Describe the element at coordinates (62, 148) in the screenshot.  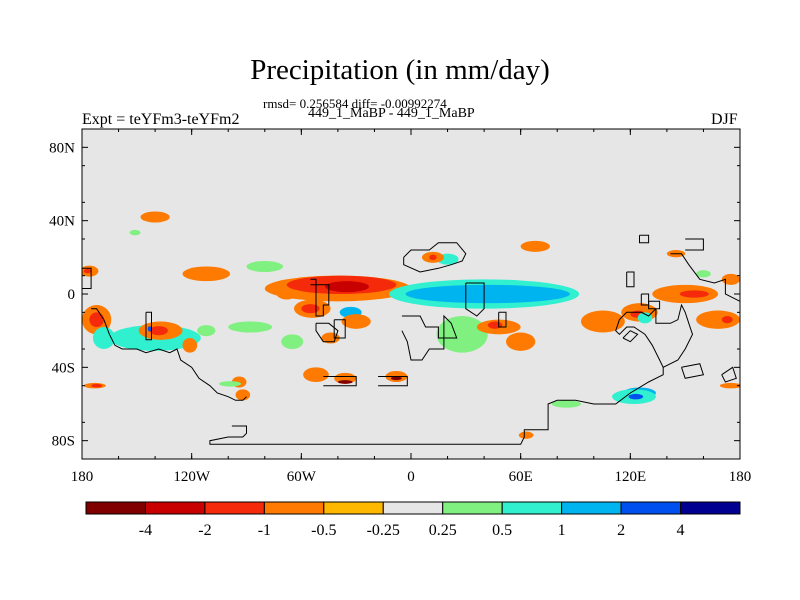
I see `y-tick-label: 80N` at that location.